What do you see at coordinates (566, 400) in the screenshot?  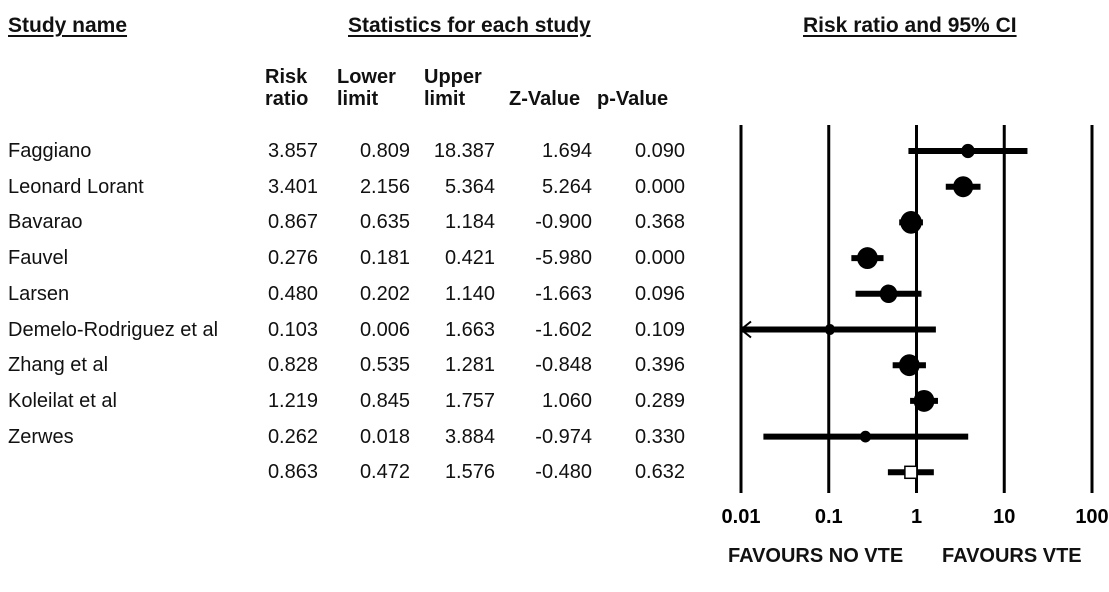 I see `z-cell: 1.060` at bounding box center [566, 400].